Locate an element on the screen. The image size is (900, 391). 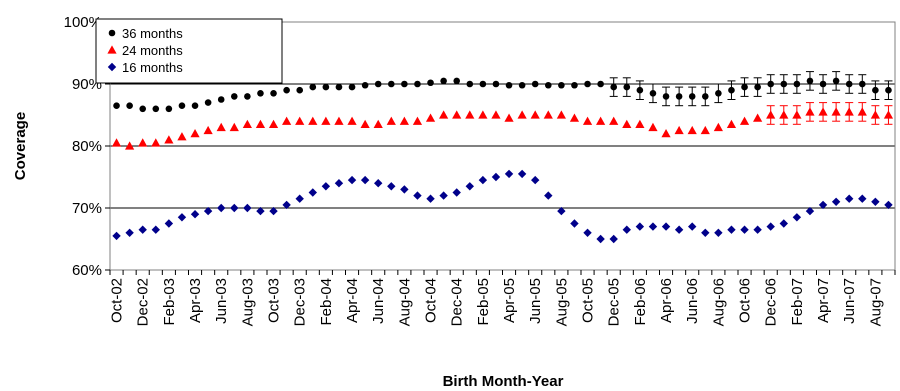
legend: 36 months 24 months 16 months is located at coordinates (189, 51).